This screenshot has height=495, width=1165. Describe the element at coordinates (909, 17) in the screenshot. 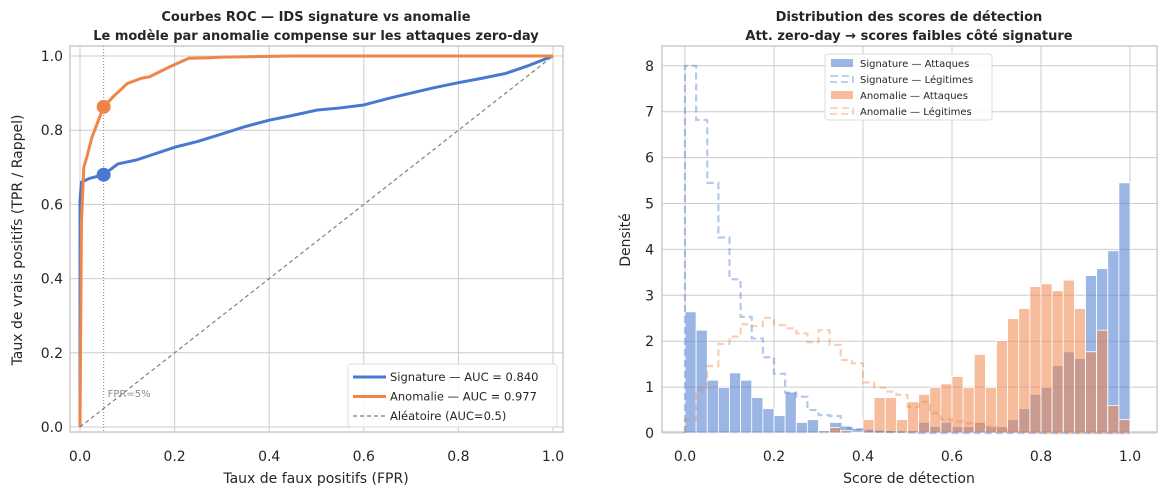

I see `hist-title-line1: Distribution des scores de détection` at that location.